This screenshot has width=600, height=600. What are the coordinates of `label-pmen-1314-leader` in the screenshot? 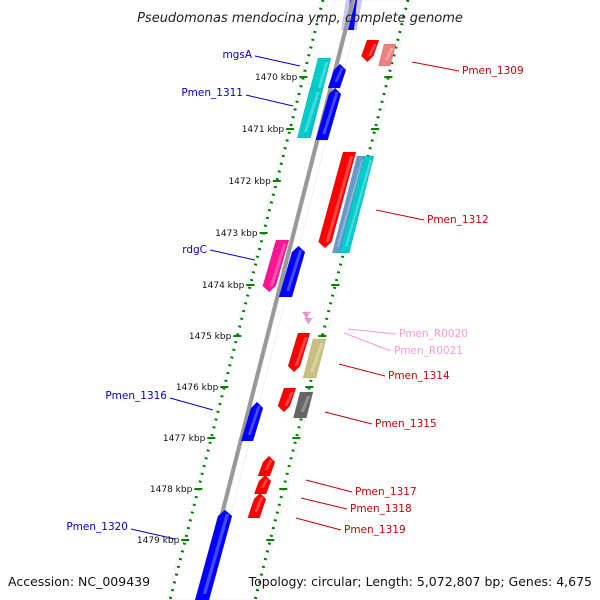 It's located at (362, 370).